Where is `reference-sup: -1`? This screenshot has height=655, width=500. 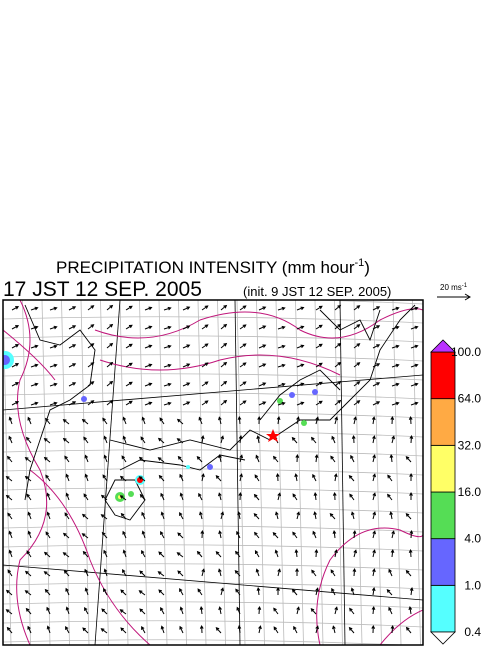 reference-sup: -1 is located at coordinates (465, 286).